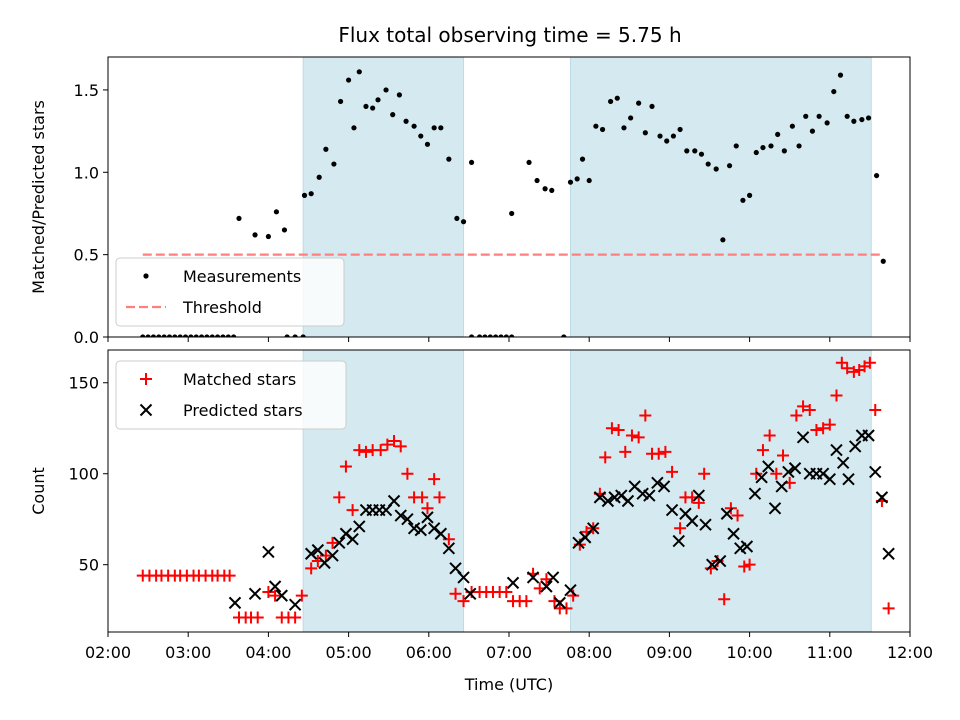  Describe the element at coordinates (146, 276) in the screenshot. I see `legend-handle-measurements` at that location.